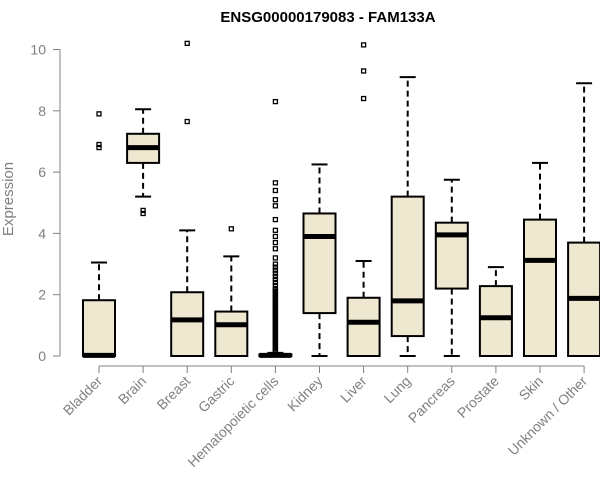 The width and height of the screenshot is (600, 500). Describe the element at coordinates (42, 233) in the screenshot. I see `y-tick-label: 4` at that location.